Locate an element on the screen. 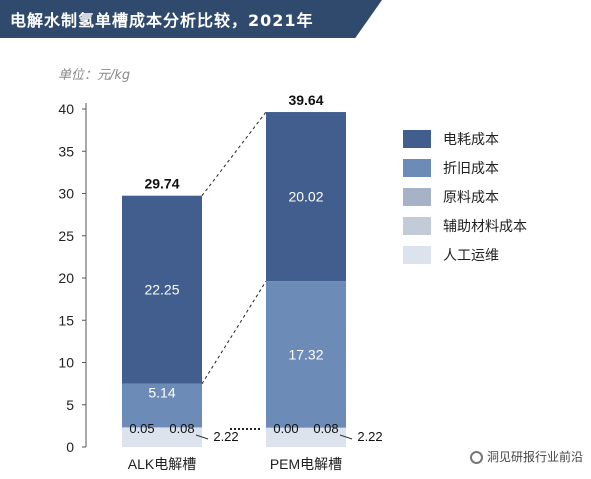  y-tick-label: 30 is located at coordinates (66, 194).